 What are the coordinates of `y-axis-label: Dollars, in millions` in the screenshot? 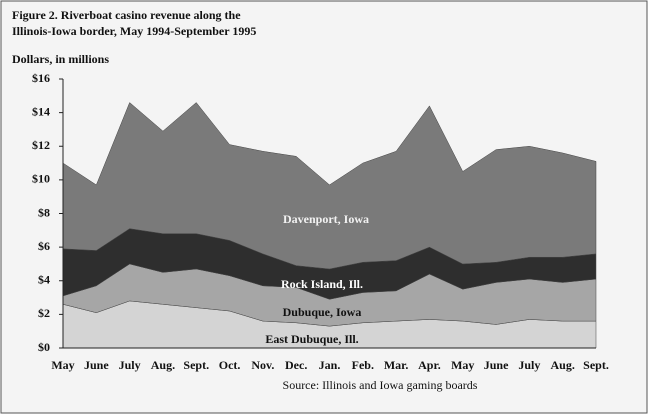 It's located at (60, 59).